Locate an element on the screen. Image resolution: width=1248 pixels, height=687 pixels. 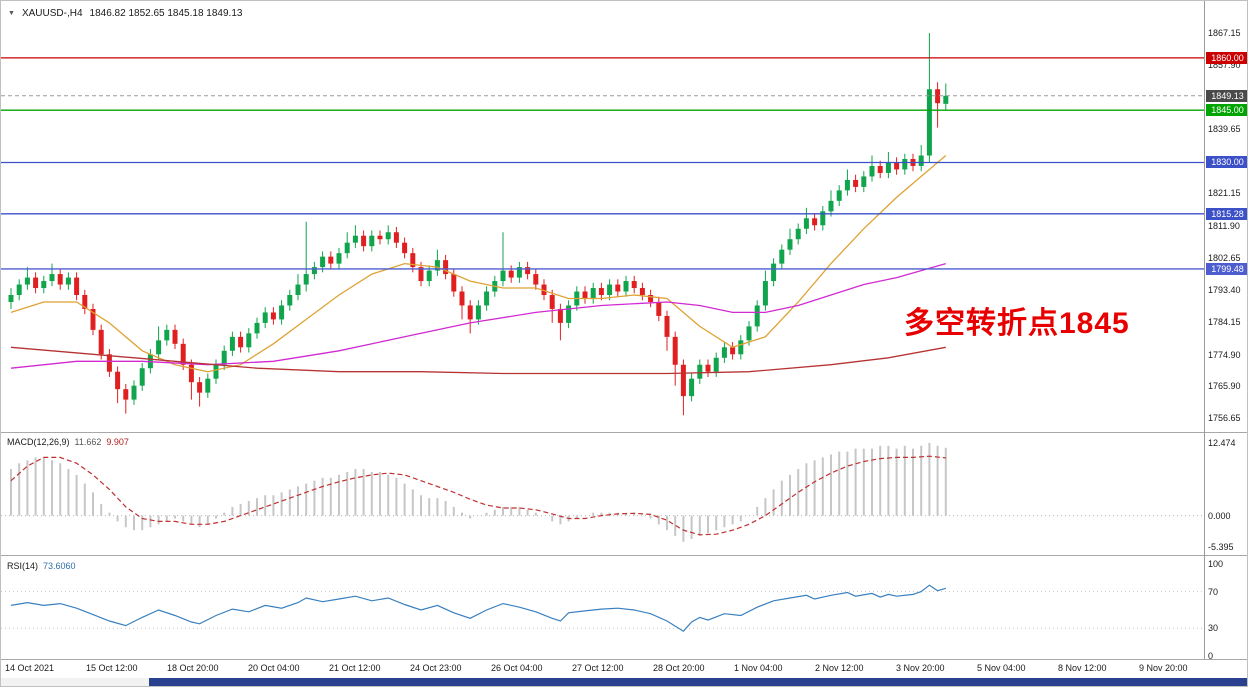
price-level-badge: 1860.00 is located at coordinates (1226, 57).